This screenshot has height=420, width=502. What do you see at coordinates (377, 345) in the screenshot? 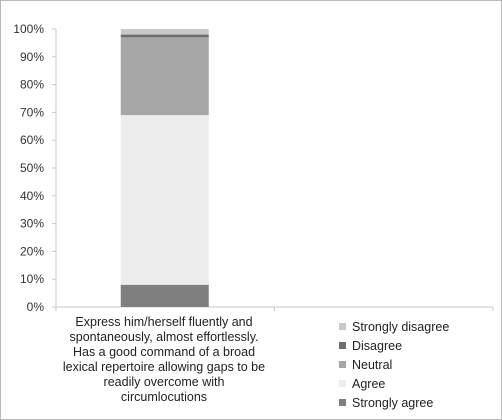
I see `legend-label: Disagree` at bounding box center [377, 345].